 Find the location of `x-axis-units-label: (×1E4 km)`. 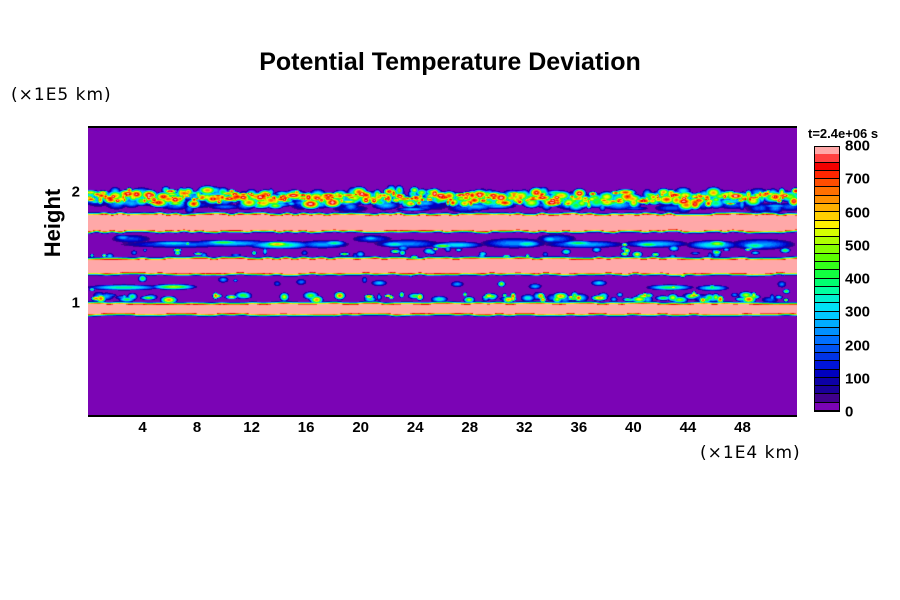

x-axis-units-label: (×1E4 km) is located at coordinates (750, 453).